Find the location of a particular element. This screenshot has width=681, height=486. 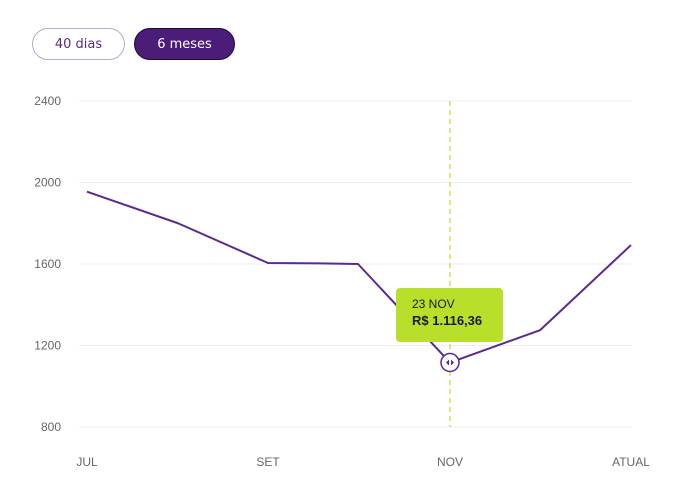

y-tick-label: 1600 is located at coordinates (47, 264).